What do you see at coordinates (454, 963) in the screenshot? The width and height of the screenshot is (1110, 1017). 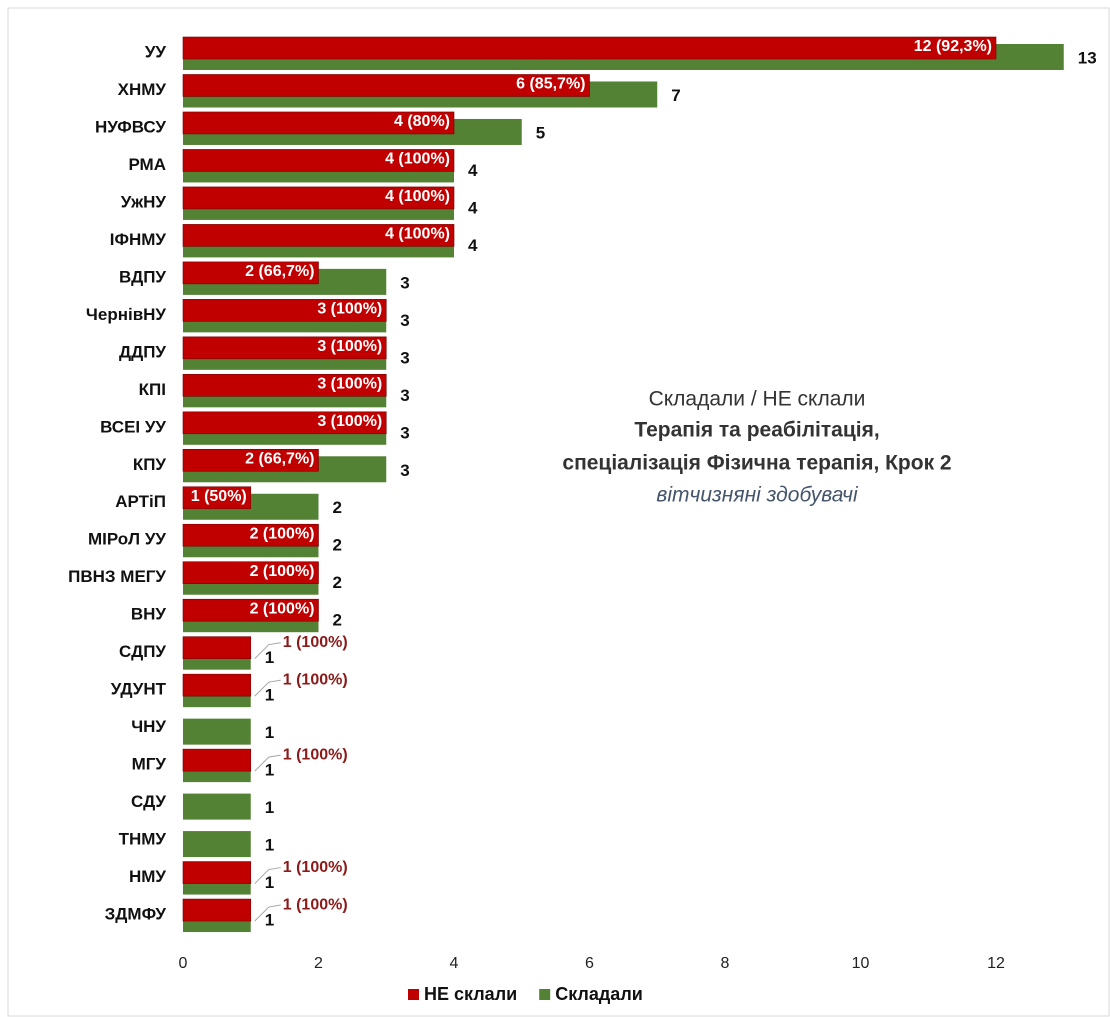 I see `x-tick-label: 4` at bounding box center [454, 963].